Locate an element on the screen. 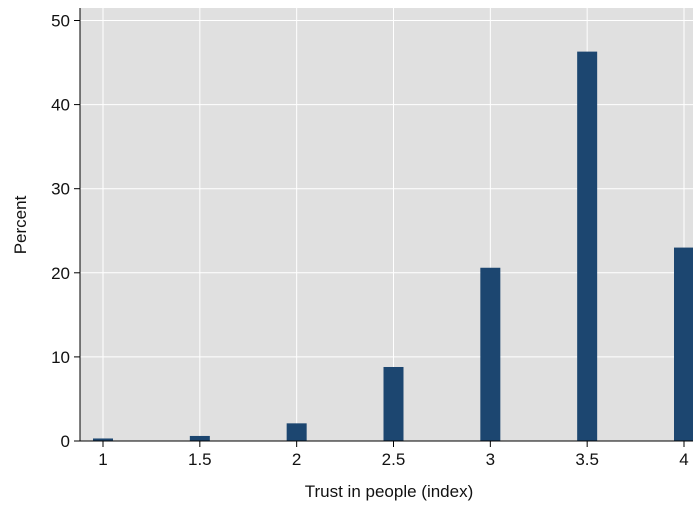  x-tick-label: 1 is located at coordinates (102, 459).